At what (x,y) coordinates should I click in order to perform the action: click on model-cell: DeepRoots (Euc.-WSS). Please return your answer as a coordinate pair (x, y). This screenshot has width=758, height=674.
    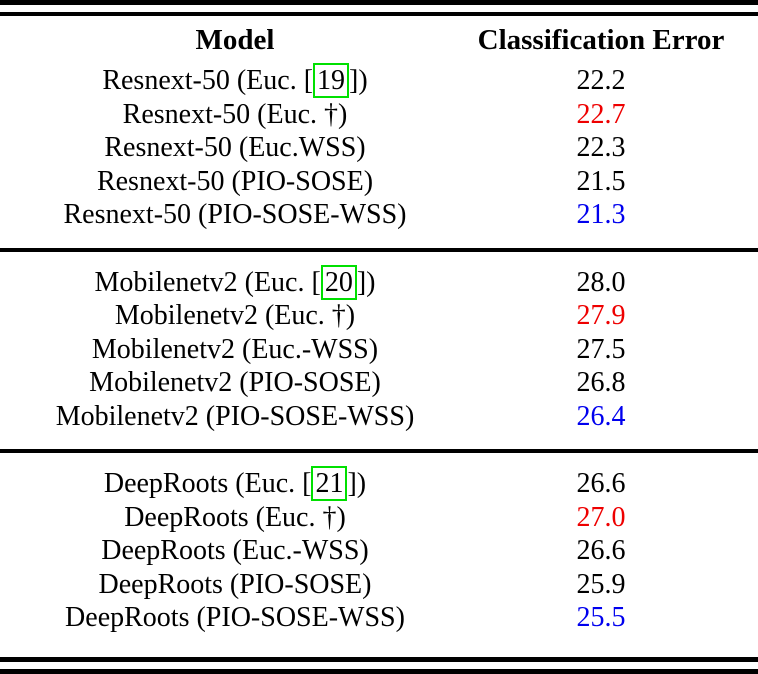
    Looking at the image, I should click on (235, 550).